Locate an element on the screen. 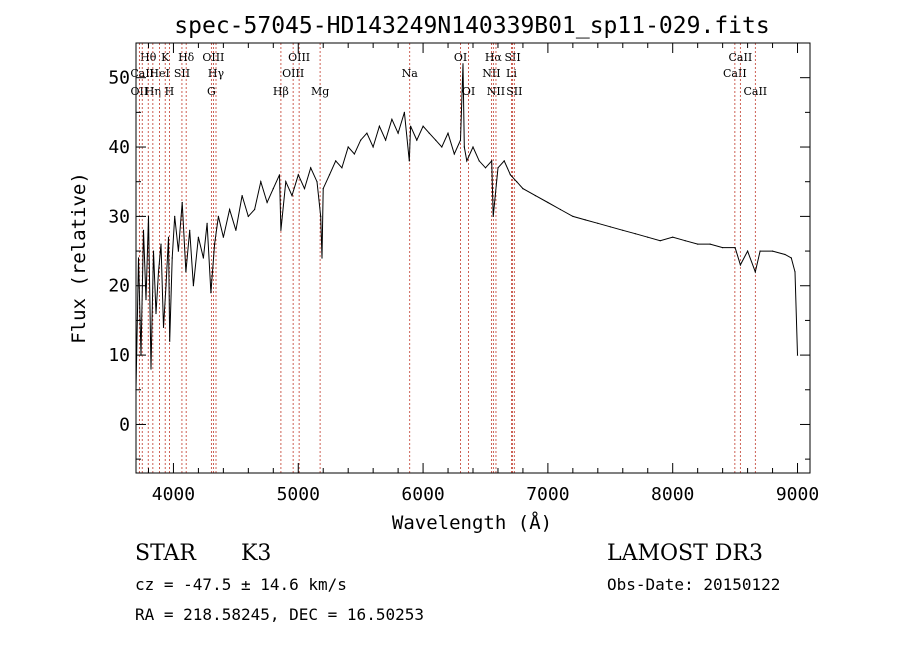 This screenshot has width=900, height=649. x-axis-label: Wavelength (Å) is located at coordinates (472, 522).